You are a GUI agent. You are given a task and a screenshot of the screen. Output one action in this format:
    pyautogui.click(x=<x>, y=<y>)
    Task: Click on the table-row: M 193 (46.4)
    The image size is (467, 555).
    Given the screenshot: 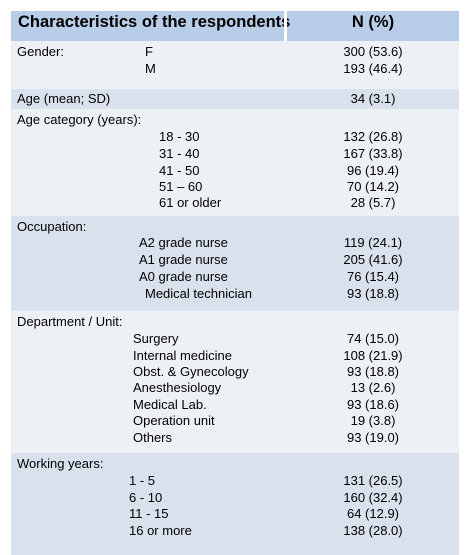 What is the action you would take?
    pyautogui.click(x=235, y=69)
    